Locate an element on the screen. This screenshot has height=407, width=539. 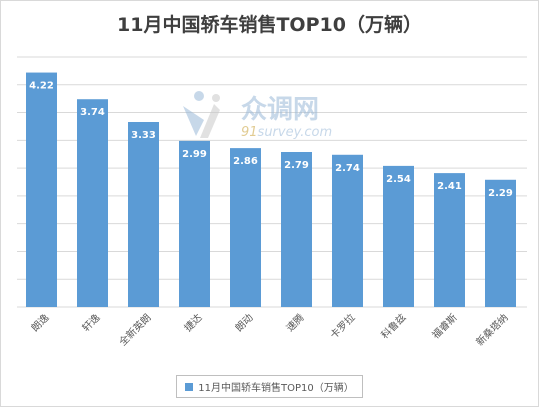
survey-logo-icon is located at coordinates (201, 114).